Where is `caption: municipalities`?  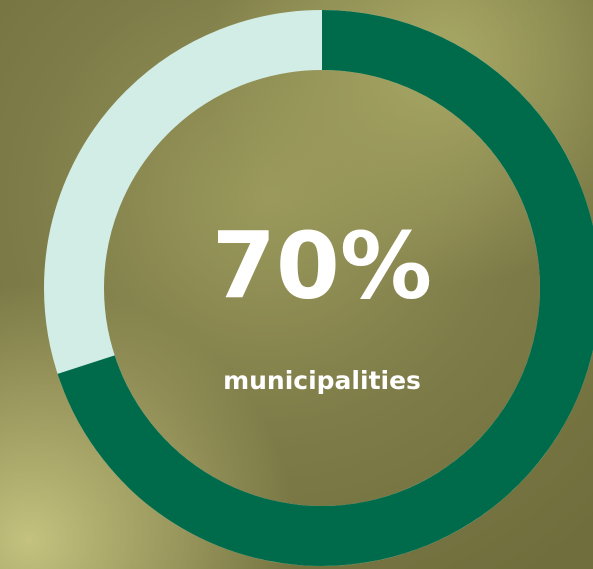 caption: municipalities is located at coordinates (322, 380).